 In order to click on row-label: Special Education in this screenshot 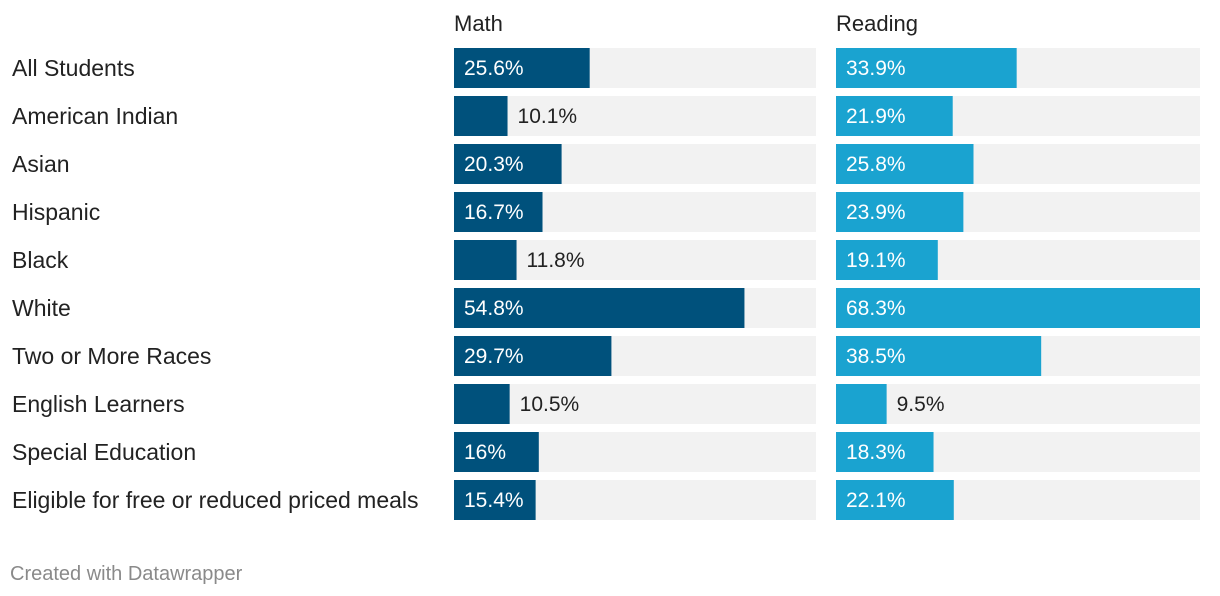, I will do `click(104, 452)`.